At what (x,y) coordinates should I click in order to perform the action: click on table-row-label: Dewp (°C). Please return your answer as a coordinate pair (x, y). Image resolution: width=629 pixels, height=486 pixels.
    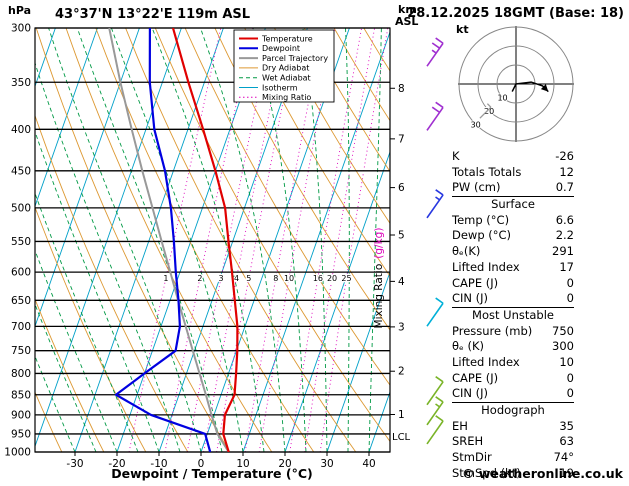
    Looking at the image, I should click on (482, 235).